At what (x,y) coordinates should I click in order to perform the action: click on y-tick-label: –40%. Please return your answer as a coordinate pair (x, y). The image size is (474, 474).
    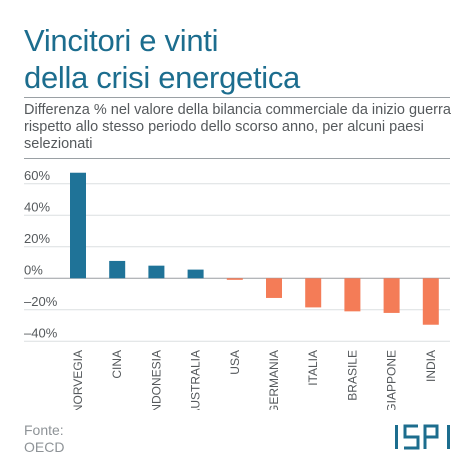
    Looking at the image, I should click on (41, 332).